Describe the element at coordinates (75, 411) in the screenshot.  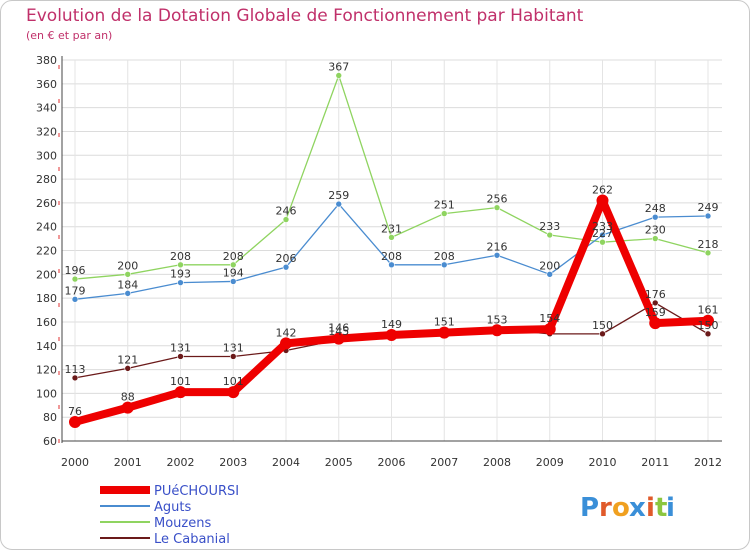
I see `data-label: 76` at that location.